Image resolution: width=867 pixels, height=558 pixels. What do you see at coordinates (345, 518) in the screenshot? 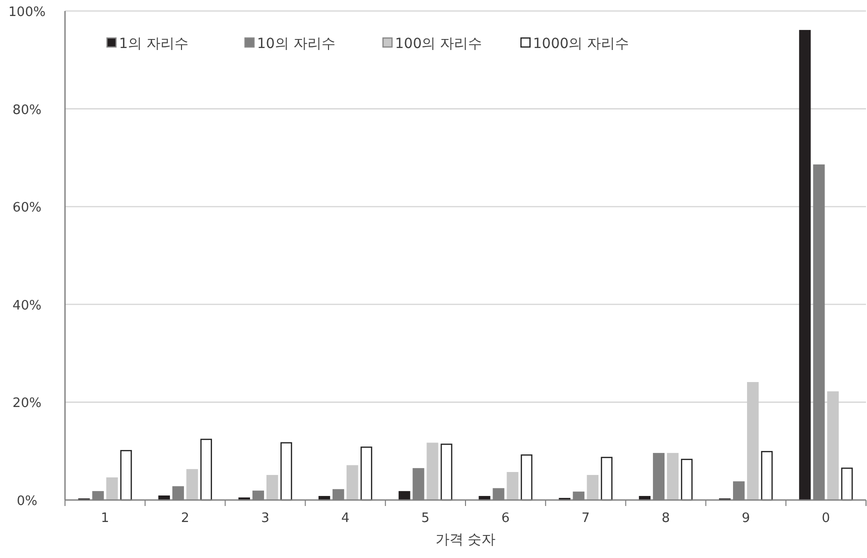
I see `x-tick-label: 4` at bounding box center [345, 518].